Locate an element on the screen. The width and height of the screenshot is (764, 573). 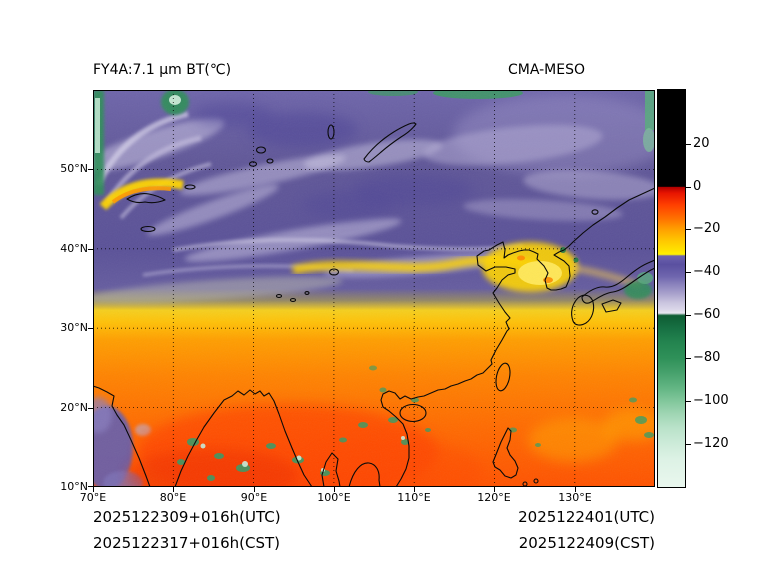
colorbar-label-m80: −80 is located at coordinates (707, 357).